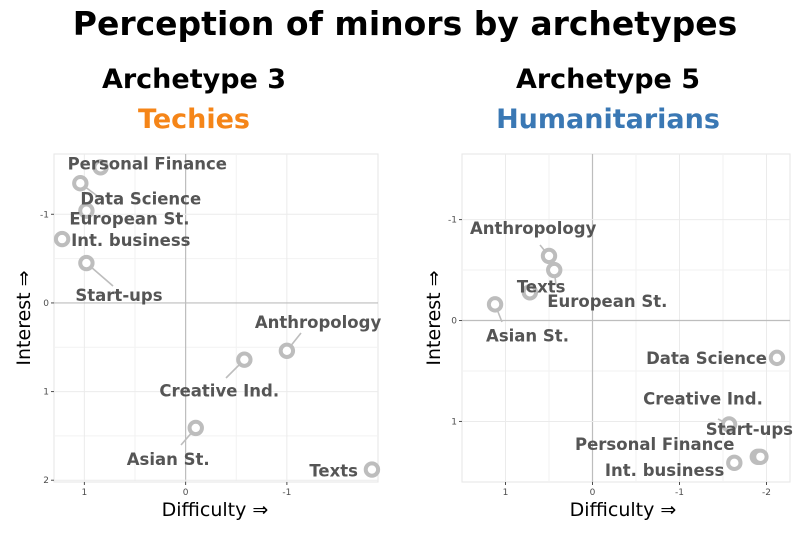 This screenshot has height=537, width=810. What do you see at coordinates (244, 359) in the screenshot?
I see `panel1-point-creative-ind` at bounding box center [244, 359].